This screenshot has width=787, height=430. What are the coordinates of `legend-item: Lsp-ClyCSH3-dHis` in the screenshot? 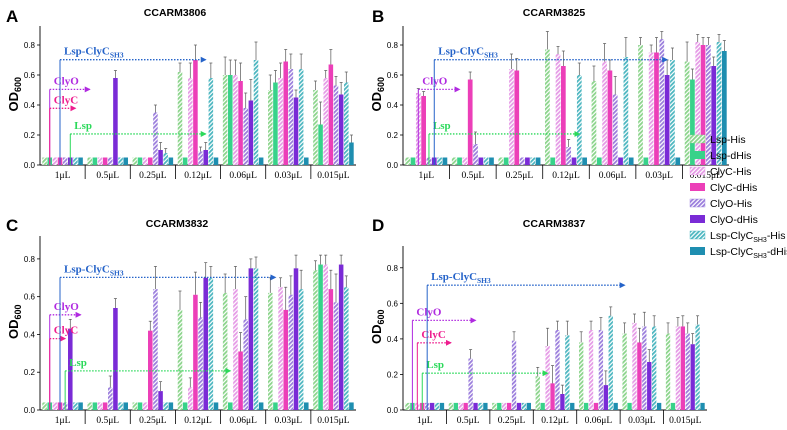 It's located at (738, 253).